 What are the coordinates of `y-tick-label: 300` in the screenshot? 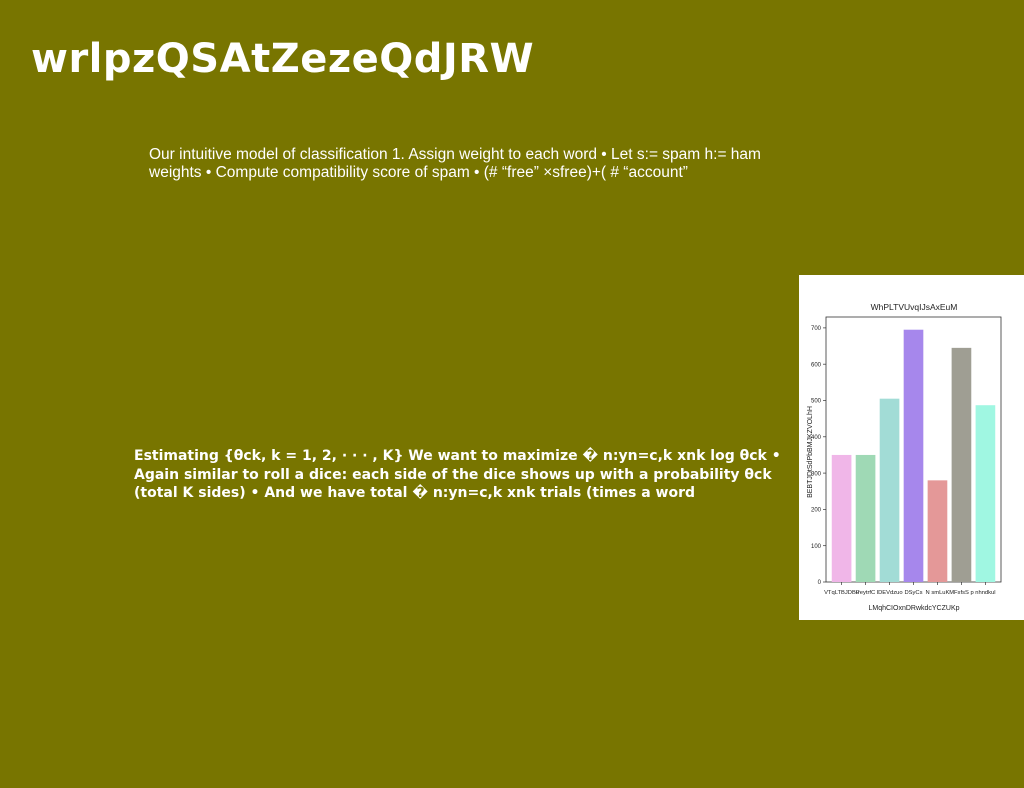 It's located at (816, 474).